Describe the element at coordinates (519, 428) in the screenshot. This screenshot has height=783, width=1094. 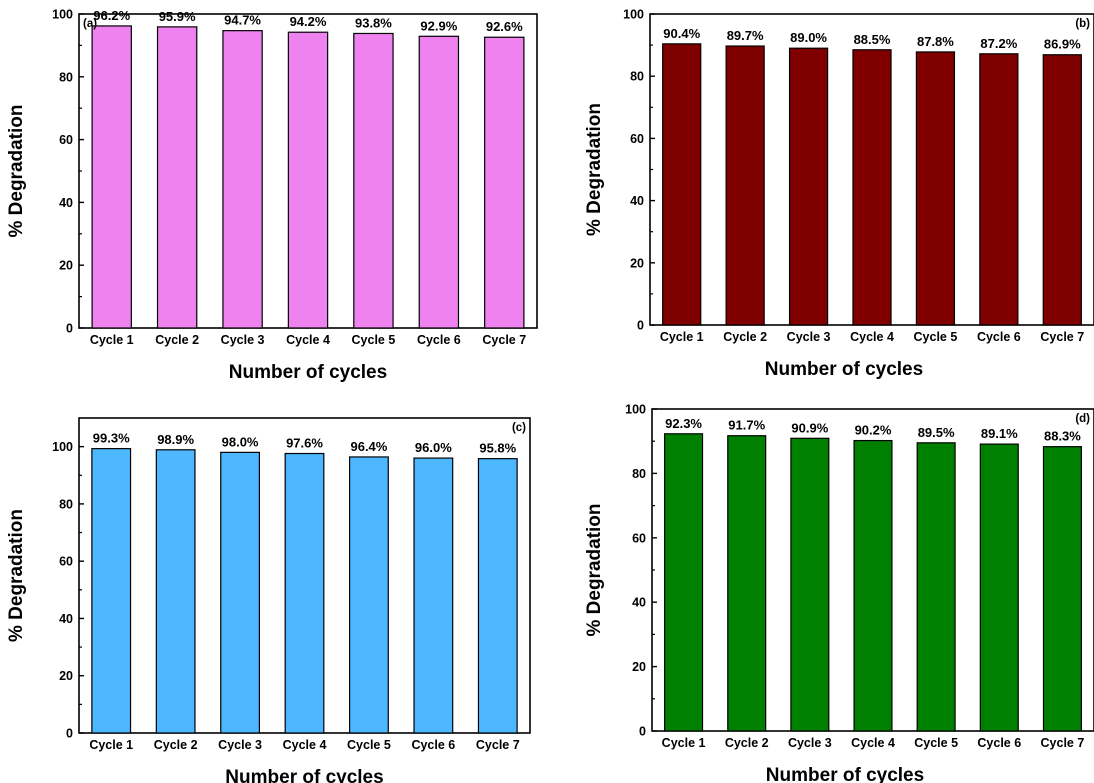
I see `panel-label: (c)` at that location.